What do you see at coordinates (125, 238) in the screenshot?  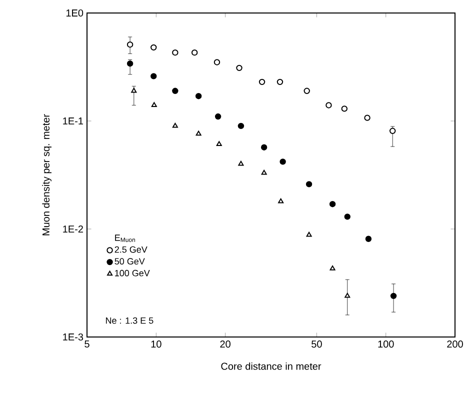 I see `legend-title: E$_{Muon}$` at bounding box center [125, 238].